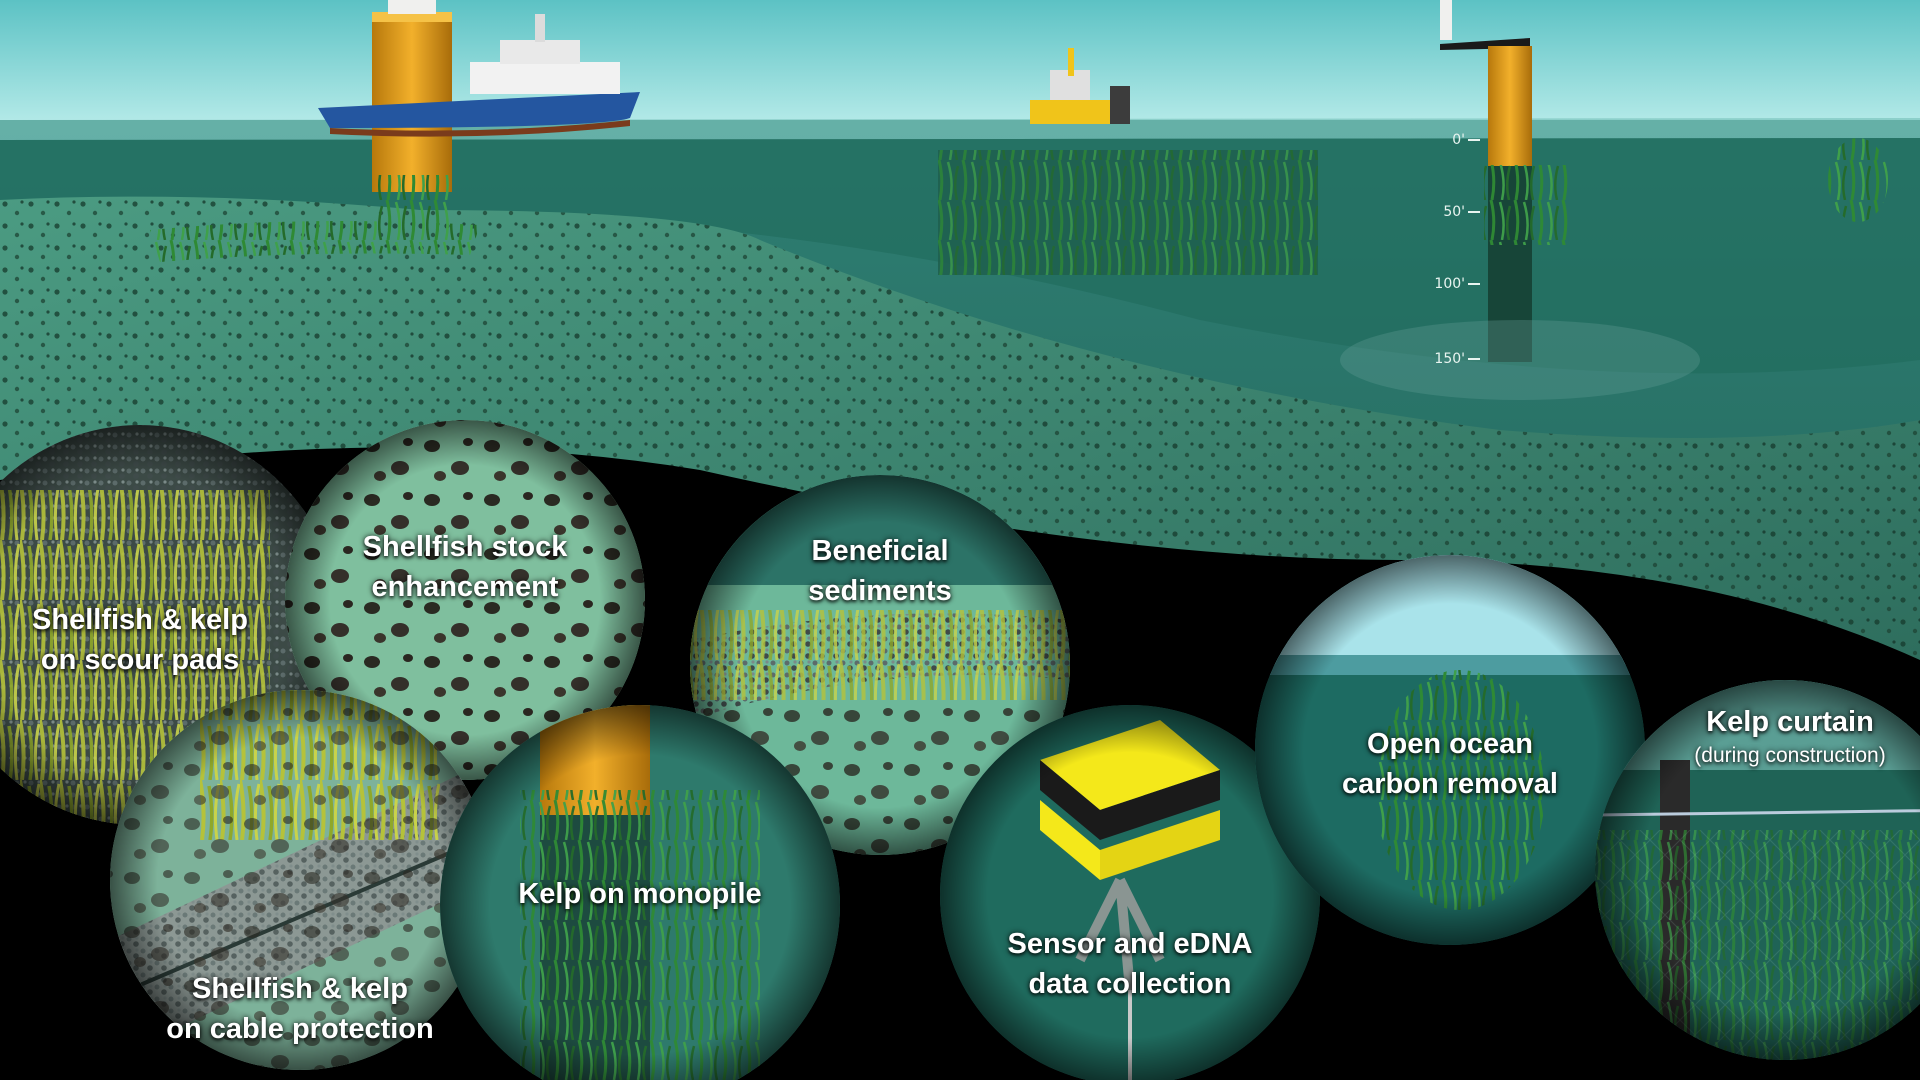 The image size is (1920, 1080). I want to click on vessel-middle, so click(1080, 86).